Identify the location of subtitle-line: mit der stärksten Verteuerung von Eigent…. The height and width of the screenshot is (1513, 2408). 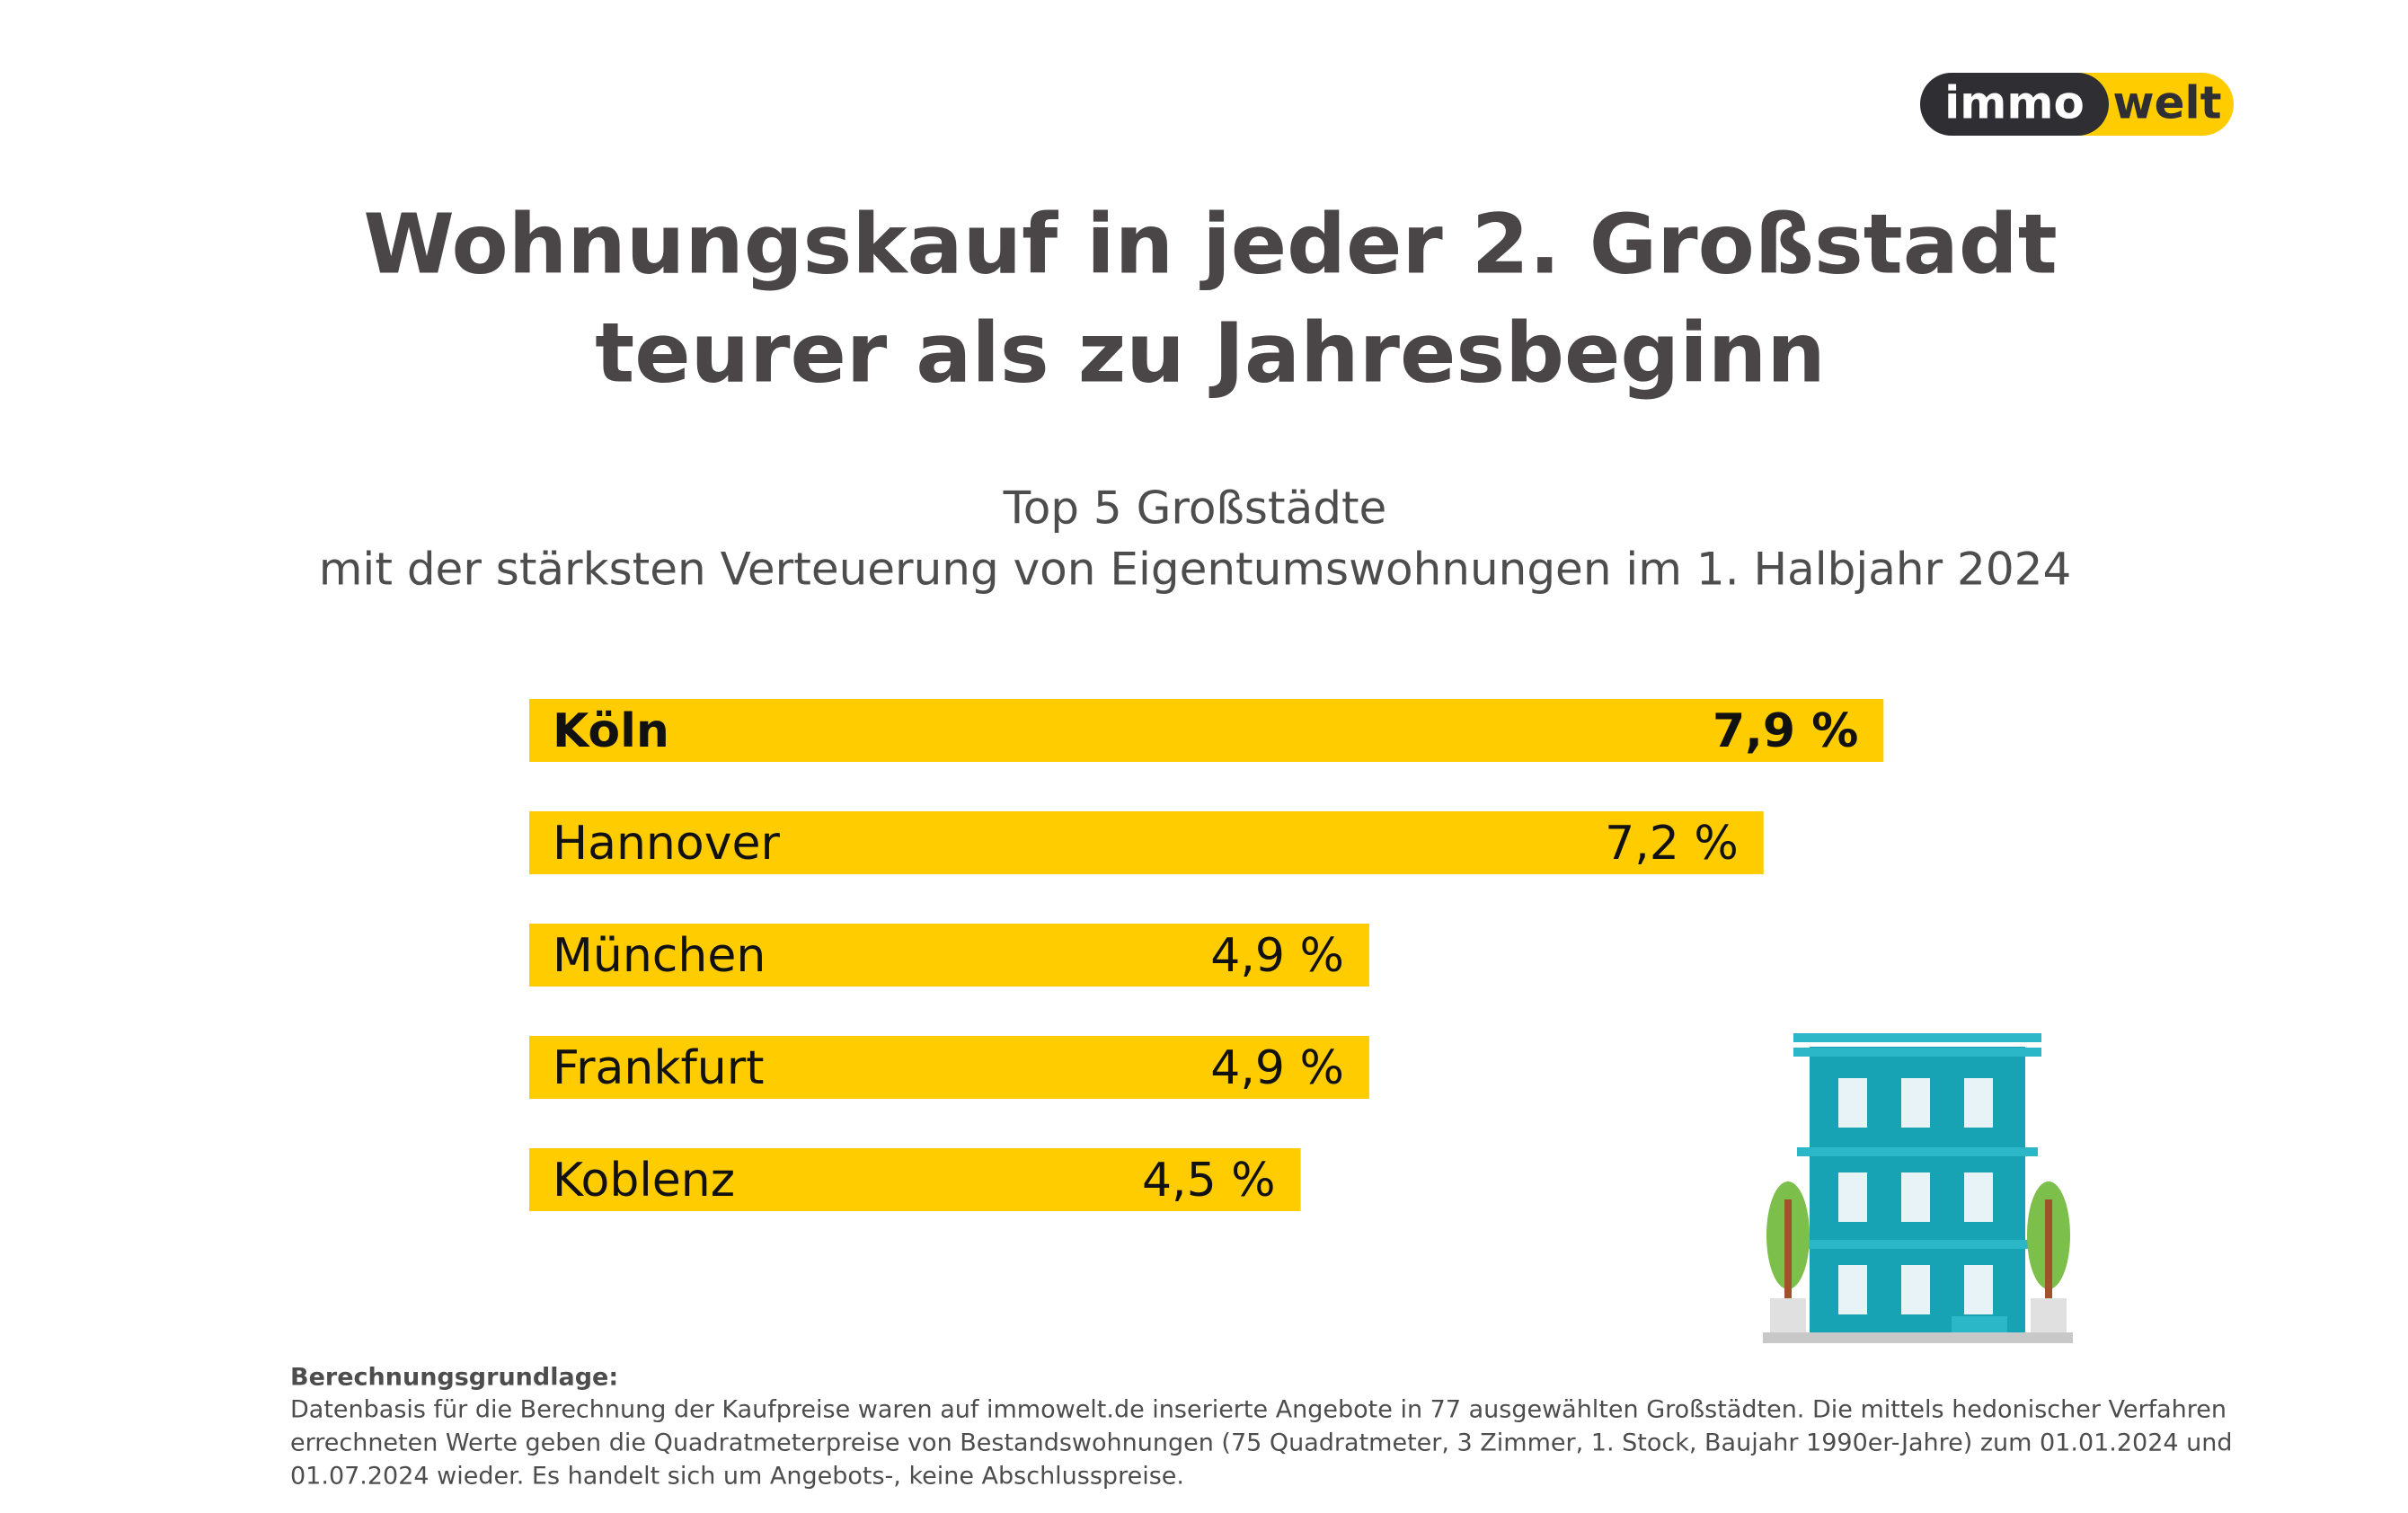
(1195, 570).